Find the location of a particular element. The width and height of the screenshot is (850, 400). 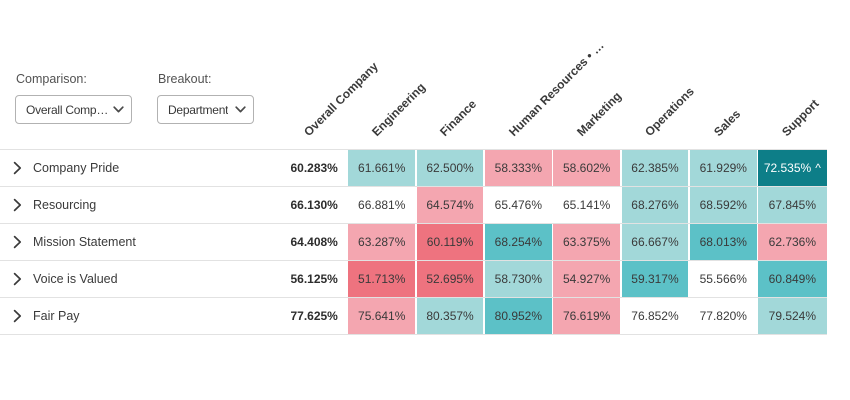

heatmap-cell: 55.566% is located at coordinates (724, 279).